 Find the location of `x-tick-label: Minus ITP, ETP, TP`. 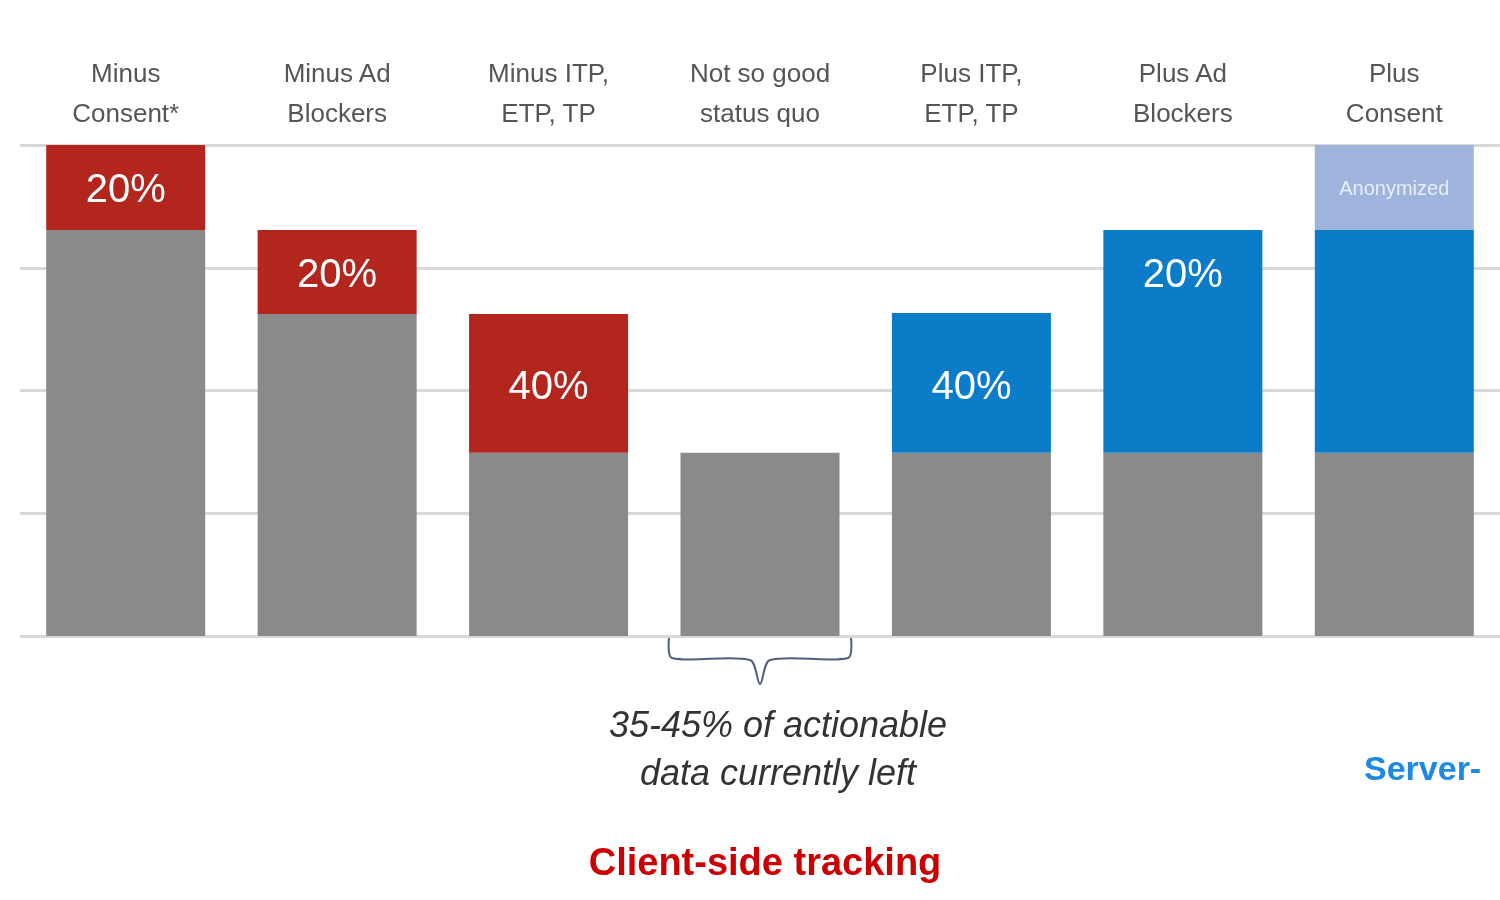

x-tick-label: Minus ITP, ETP, TP is located at coordinates (549, 93).